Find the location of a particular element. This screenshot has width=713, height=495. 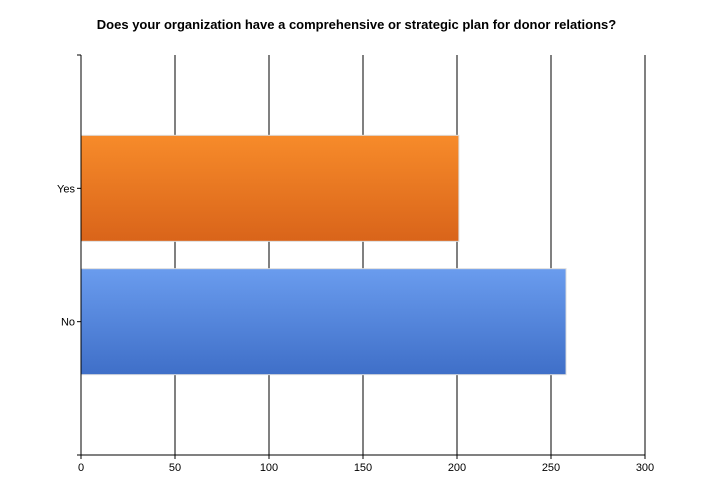

y-tick-label: No is located at coordinates (68, 323).